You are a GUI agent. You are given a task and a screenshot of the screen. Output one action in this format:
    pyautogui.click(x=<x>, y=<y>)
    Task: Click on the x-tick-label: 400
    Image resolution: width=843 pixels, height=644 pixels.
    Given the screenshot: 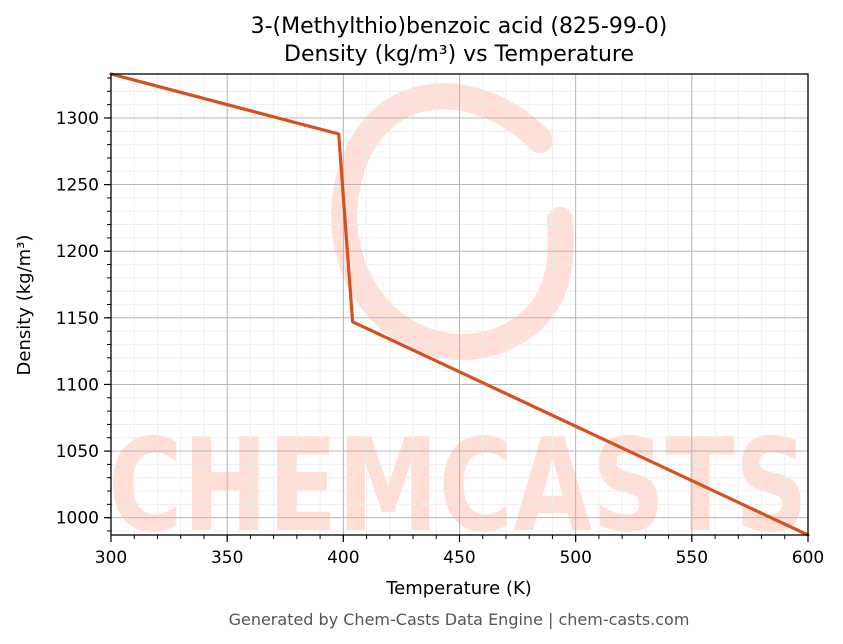 What is the action you would take?
    pyautogui.click(x=343, y=558)
    